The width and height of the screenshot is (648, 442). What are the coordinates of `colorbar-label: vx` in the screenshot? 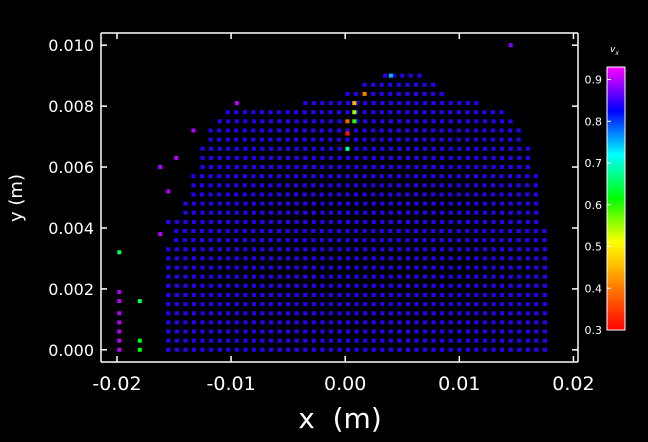 It's located at (614, 51).